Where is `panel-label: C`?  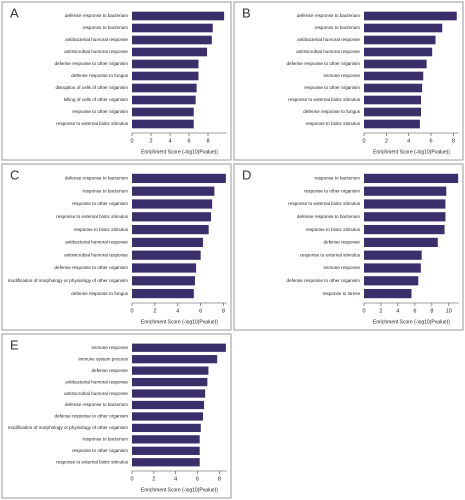
panel-label: C is located at coordinates (14, 174).